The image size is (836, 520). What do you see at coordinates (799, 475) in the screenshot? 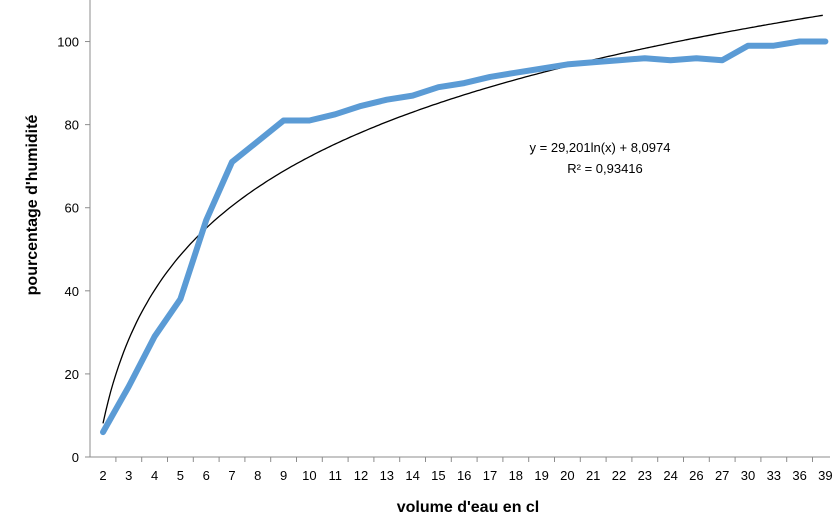
I see `x-tick-label: 36` at bounding box center [799, 475].